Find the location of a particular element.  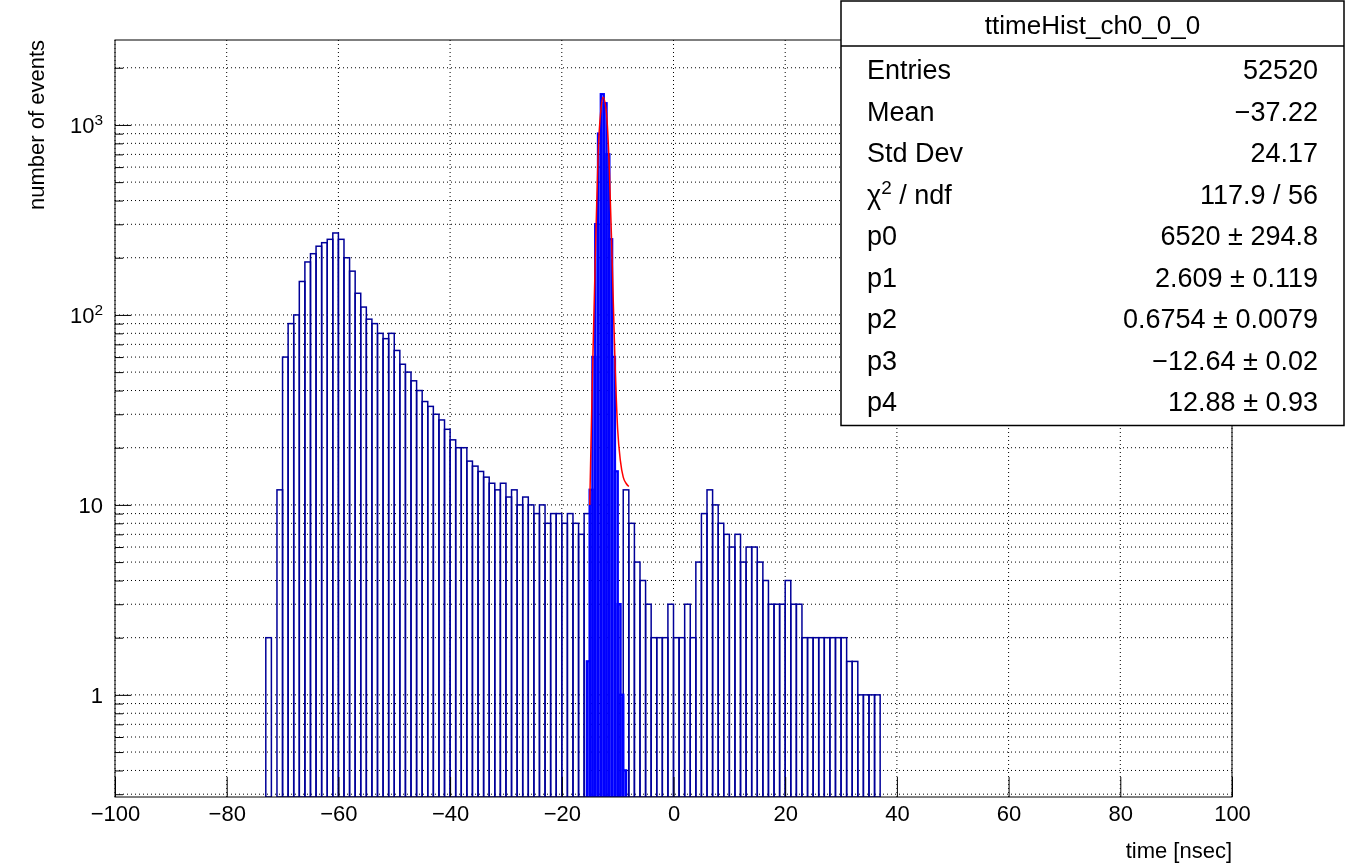

annotation: p2 is located at coordinates (882, 319).